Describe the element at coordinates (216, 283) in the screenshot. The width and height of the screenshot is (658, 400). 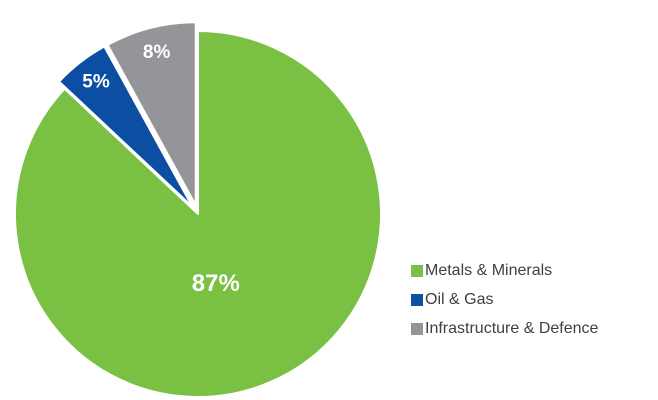
I see `pie-label-metals-minerals: 87%` at that location.